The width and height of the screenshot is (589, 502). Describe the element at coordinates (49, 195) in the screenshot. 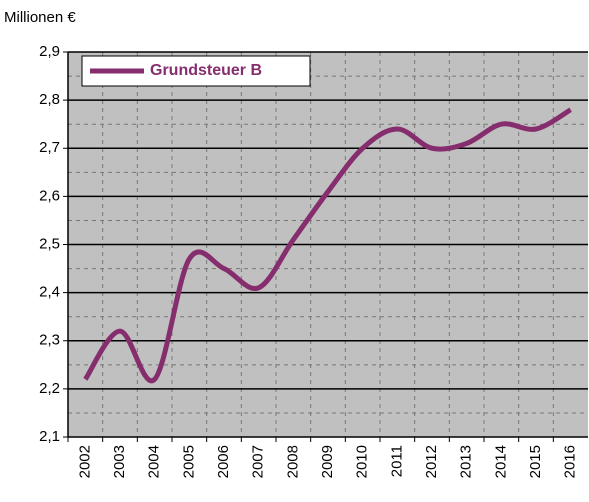

I see `y-tick-label: 2,6` at that location.